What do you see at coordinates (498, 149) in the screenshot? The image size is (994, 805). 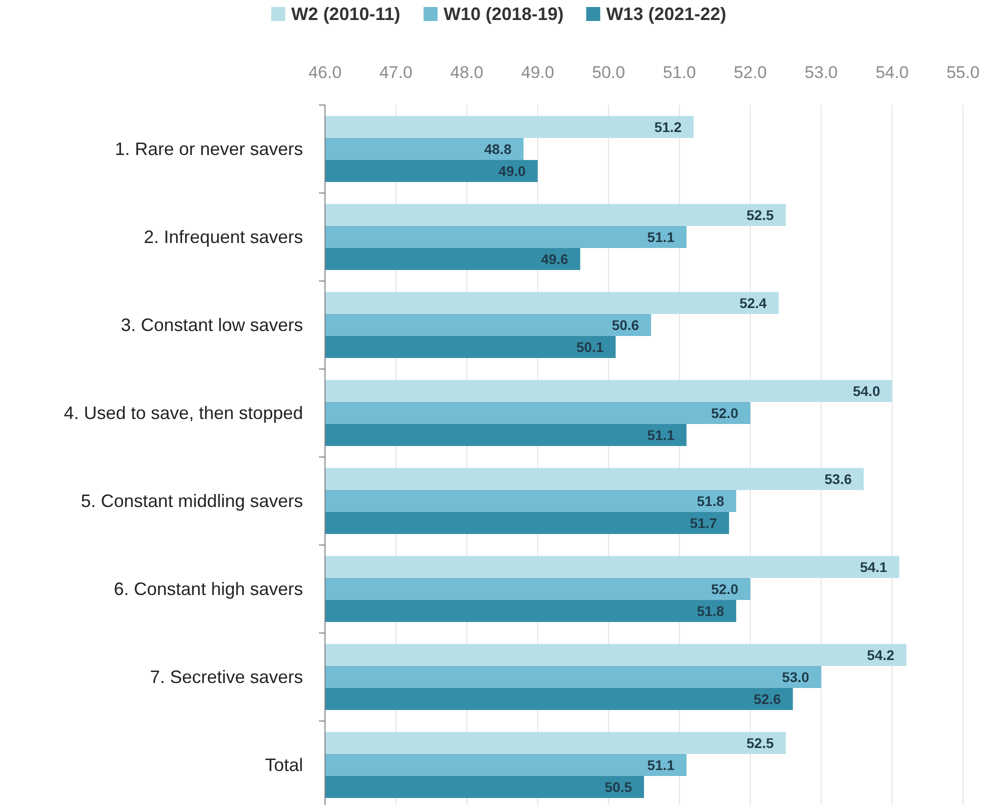 I see `data-label: 48.8` at bounding box center [498, 149].